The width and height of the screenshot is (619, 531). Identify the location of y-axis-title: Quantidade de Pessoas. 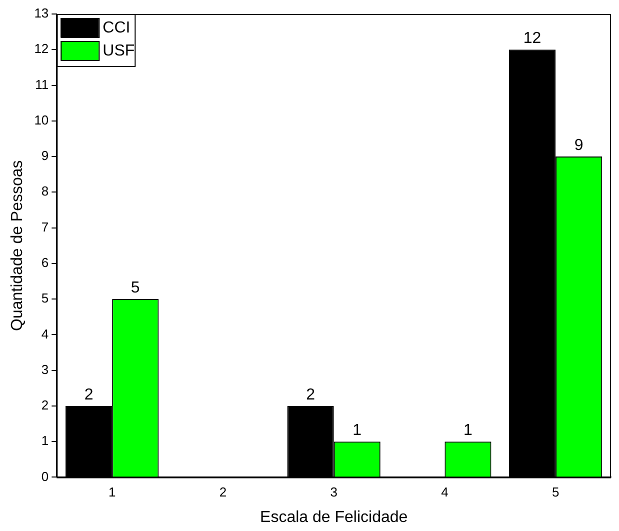
(17, 245).